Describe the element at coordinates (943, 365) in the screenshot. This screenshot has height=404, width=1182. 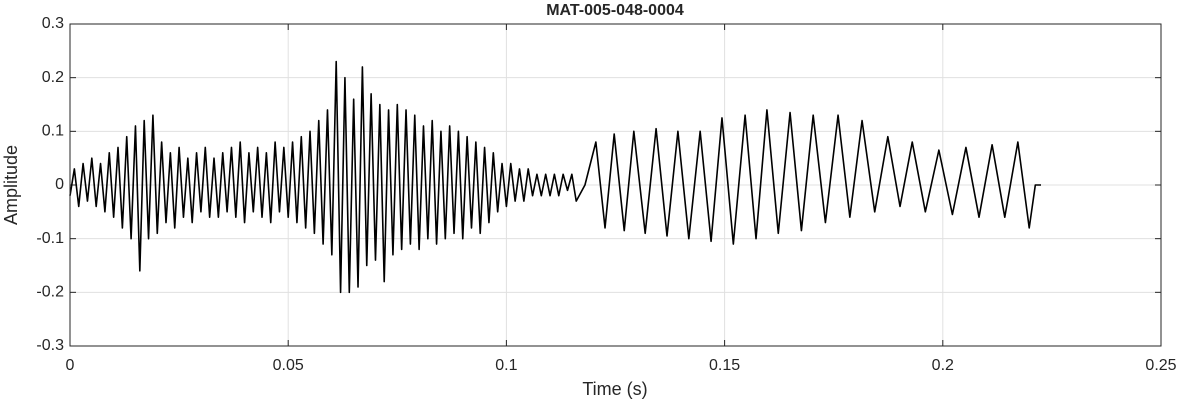
I see `x-tick-label: 0.2` at that location.